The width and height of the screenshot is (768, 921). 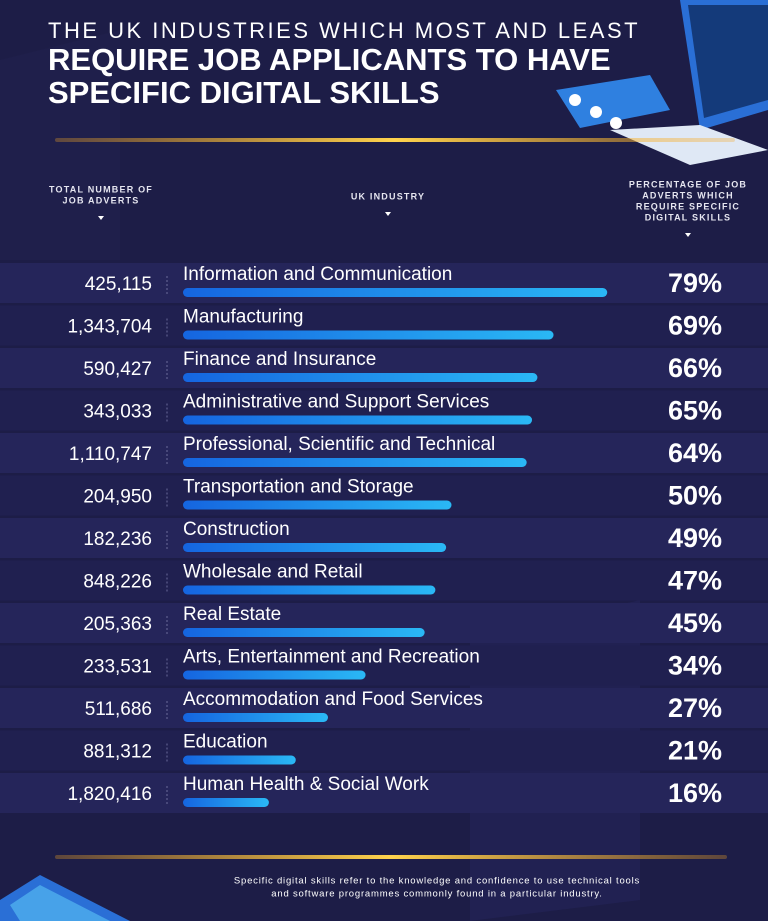 I want to click on column-header: ADVERTS WHICH, so click(x=688, y=195).